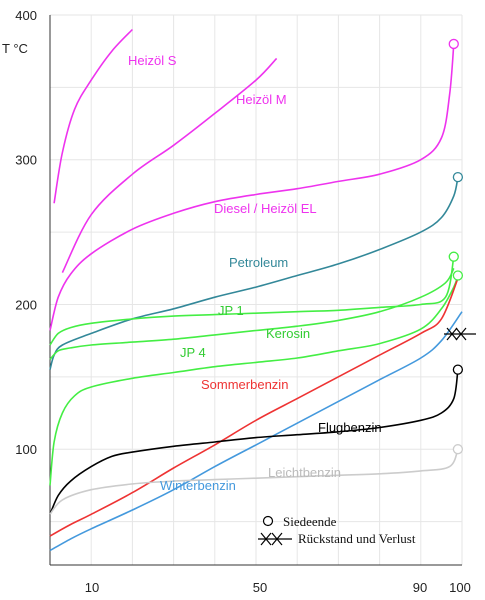  Describe the element at coordinates (92, 587) in the screenshot. I see `x-tick-label: 10` at that location.